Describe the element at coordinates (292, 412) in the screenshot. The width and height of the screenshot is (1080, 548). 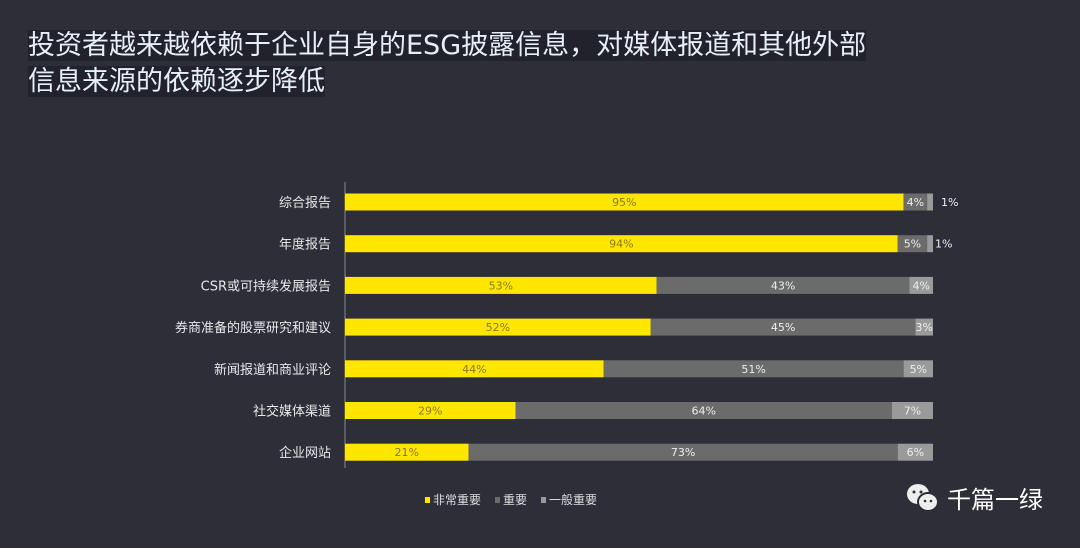
I see `category-label: 社交媒体渠道` at that location.